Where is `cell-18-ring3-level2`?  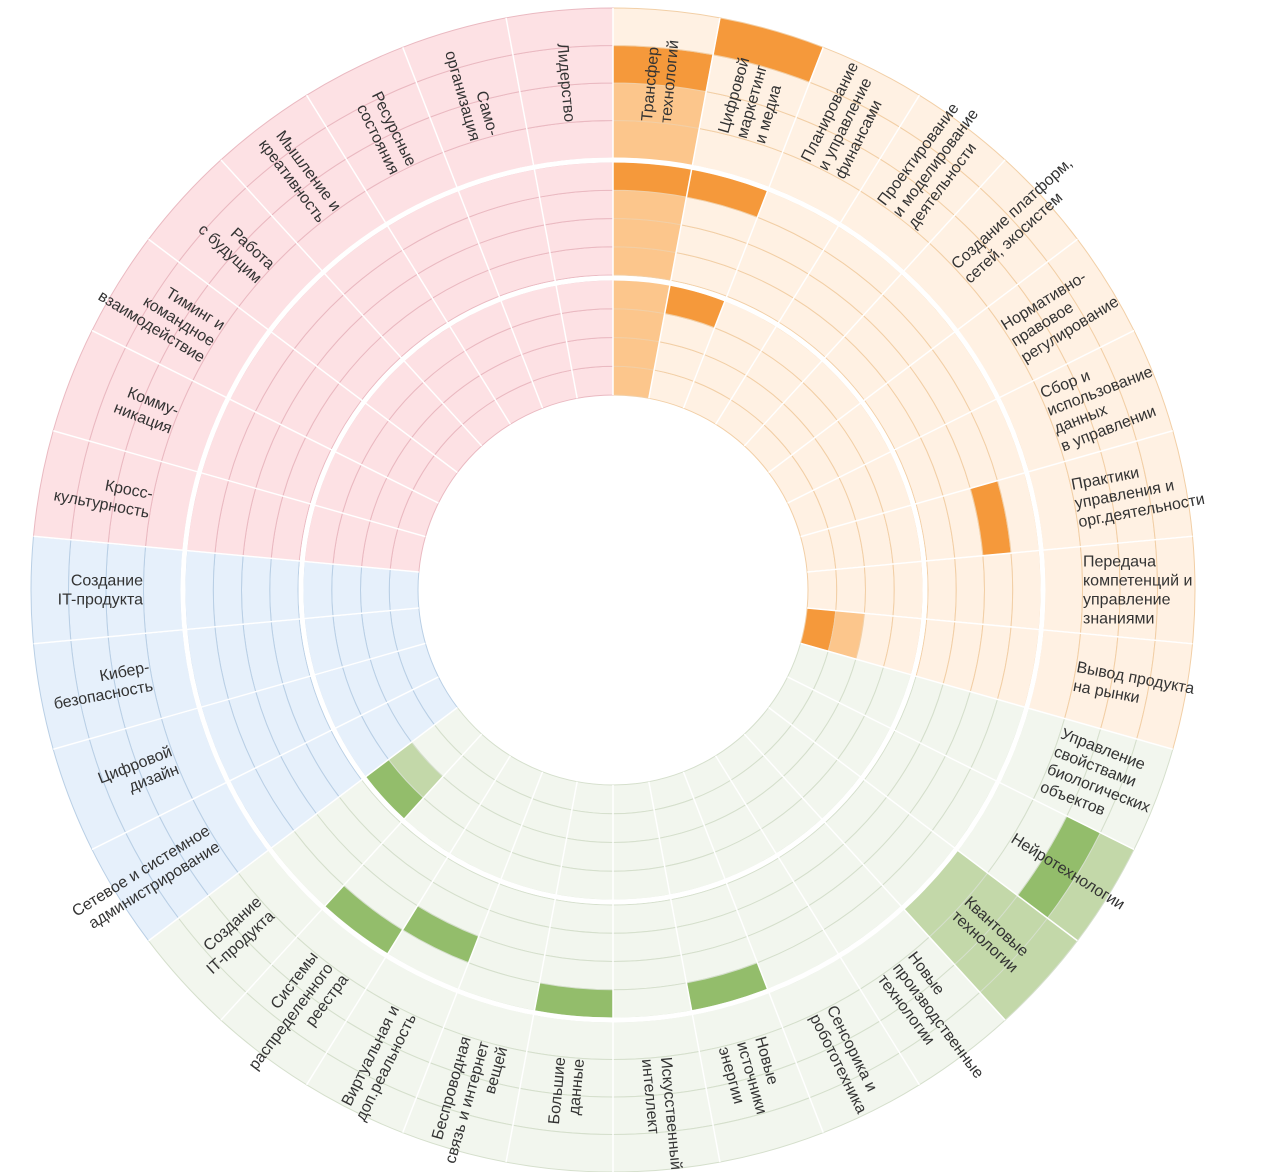
cell-18-ring3-level2 is located at coordinates (590, 826).